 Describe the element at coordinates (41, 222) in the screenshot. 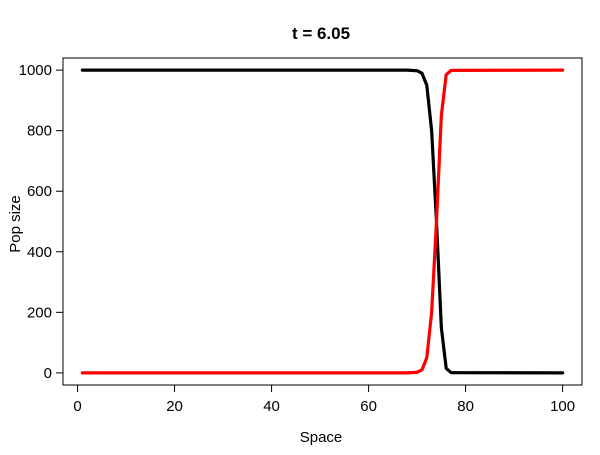

I see `y-axis: 0 200 400 600 800 1000` at that location.